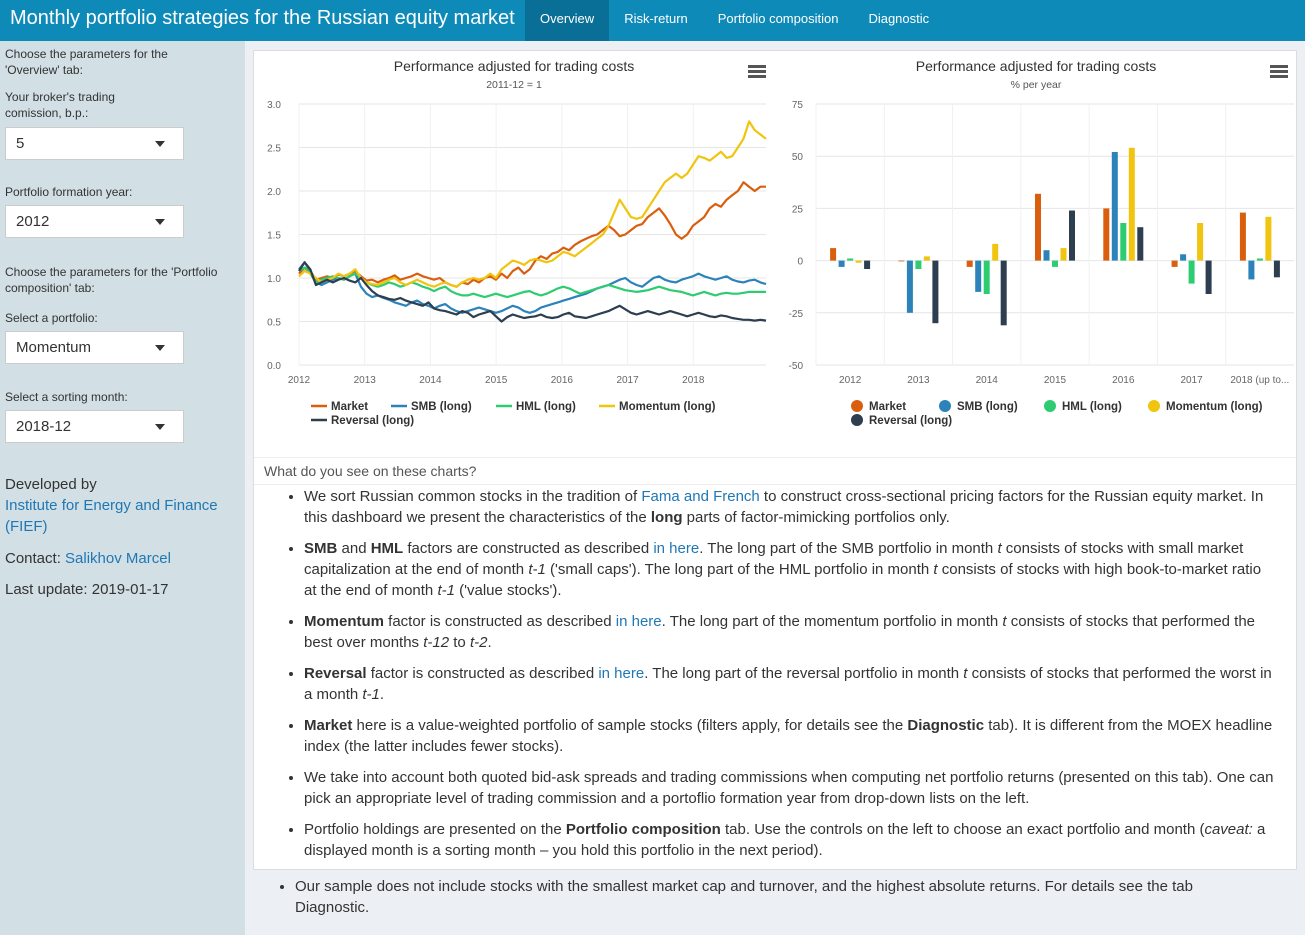  What do you see at coordinates (94, 347) in the screenshot?
I see `portfolio-select: Momentum` at bounding box center [94, 347].